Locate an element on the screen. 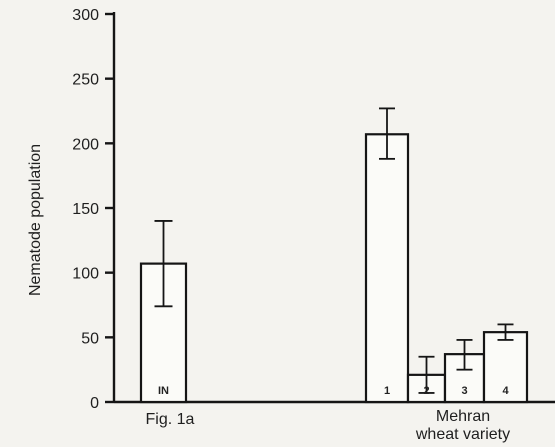 This screenshot has width=555, height=447. bar-label-IN: IN is located at coordinates (163, 391).